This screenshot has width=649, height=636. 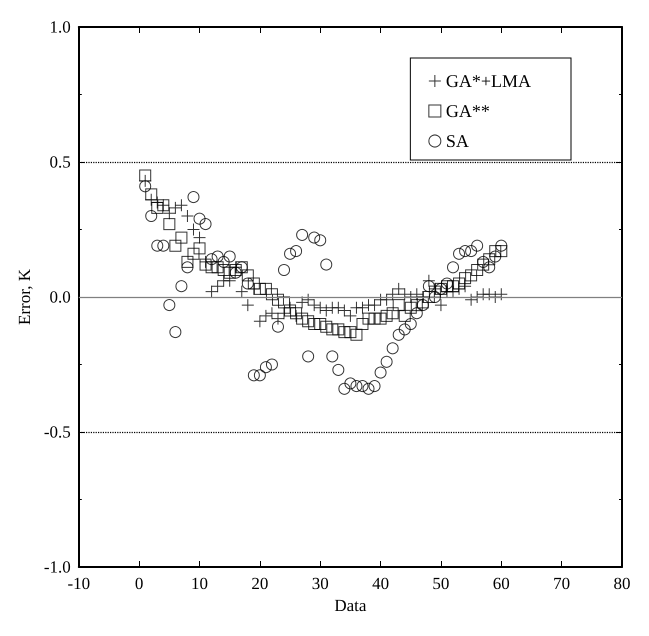 I want to click on x-axis-title: Data, so click(x=350, y=605).